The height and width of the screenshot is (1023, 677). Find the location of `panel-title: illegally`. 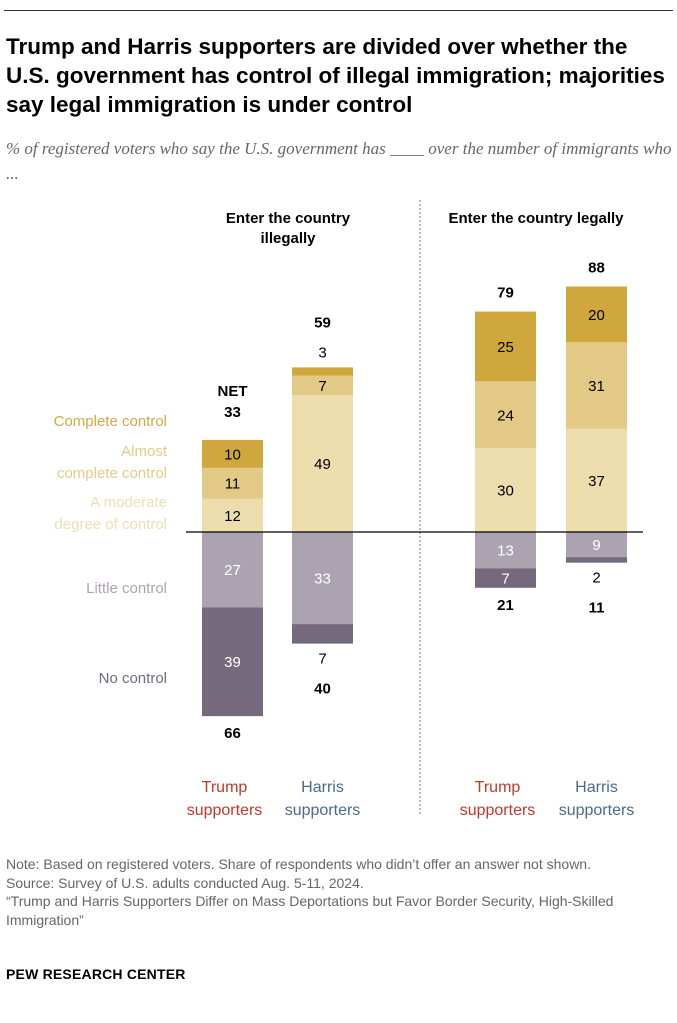

panel-title: illegally is located at coordinates (288, 238).